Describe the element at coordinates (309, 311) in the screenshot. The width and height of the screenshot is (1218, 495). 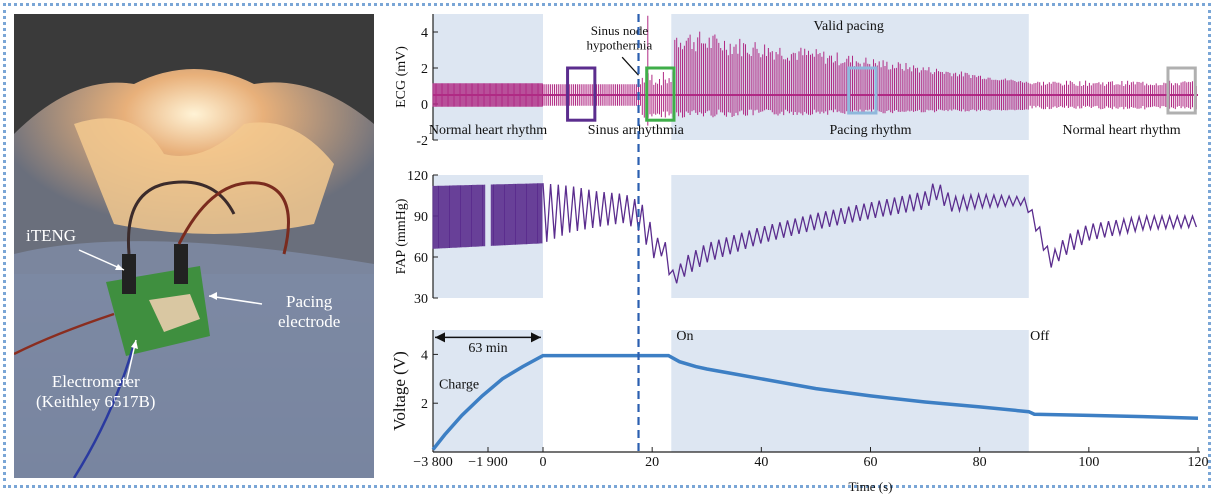
I see `label-pacing-electrode: Pacing electrode` at that location.